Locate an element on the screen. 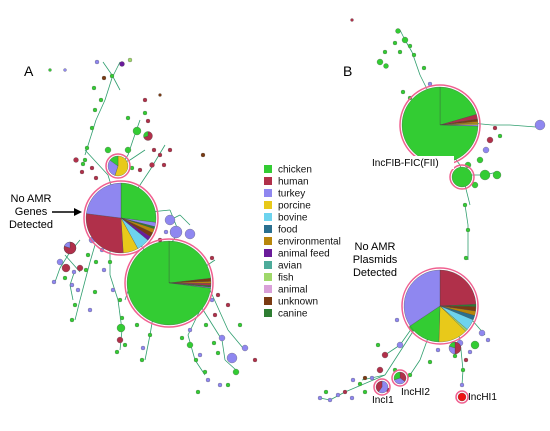 The height and width of the screenshot is (431, 550). inc-labels: IncFIB-FIC(FII) IncI1 IncHI2 IncHI1 is located at coordinates (433, 281).